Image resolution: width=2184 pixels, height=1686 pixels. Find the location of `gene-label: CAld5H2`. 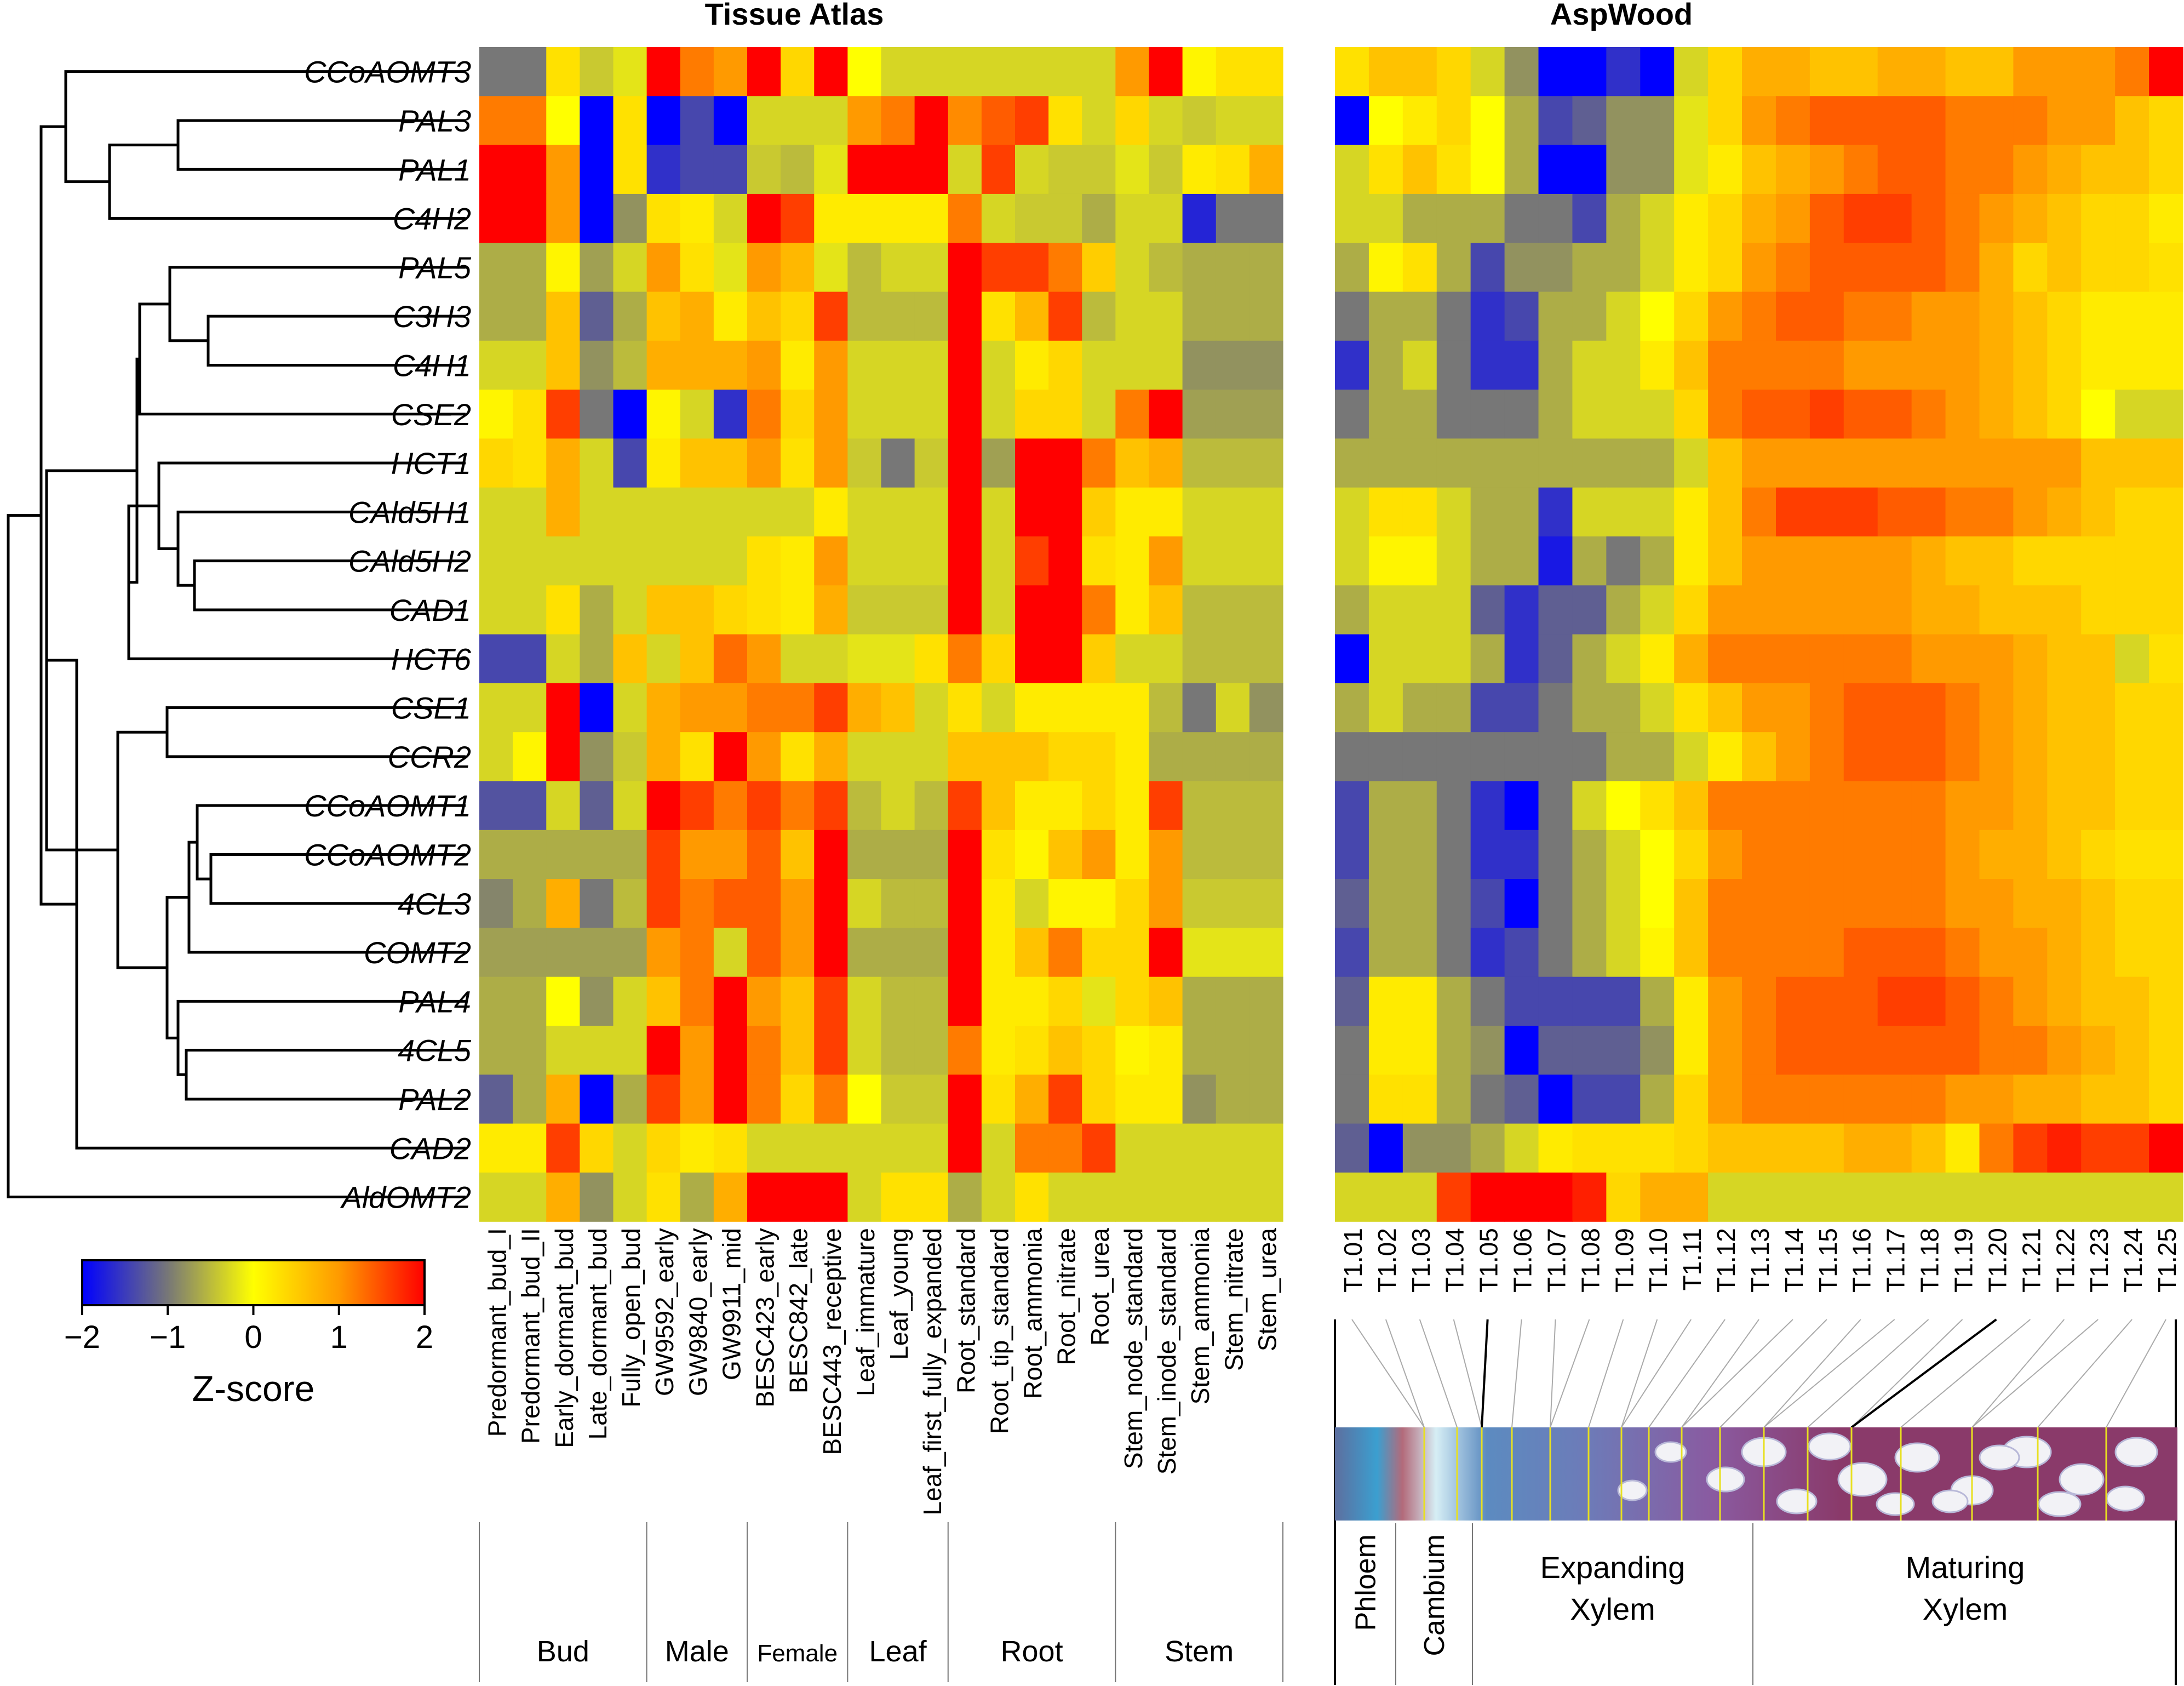

gene-label: CAld5H2 is located at coordinates (409, 562).